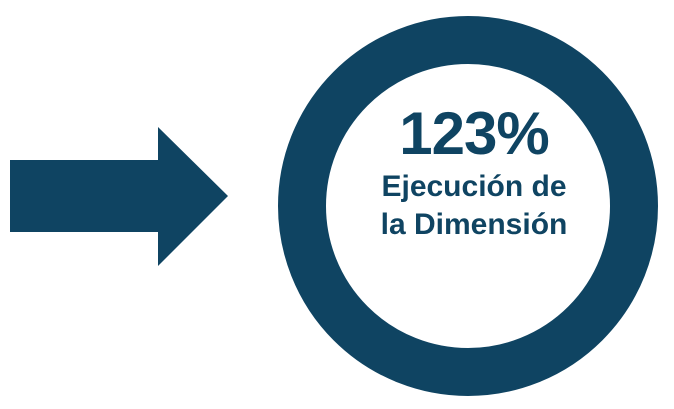  I want to click on ring-label-group: 123% Ejecución de la Dimensión, so click(474, 172).